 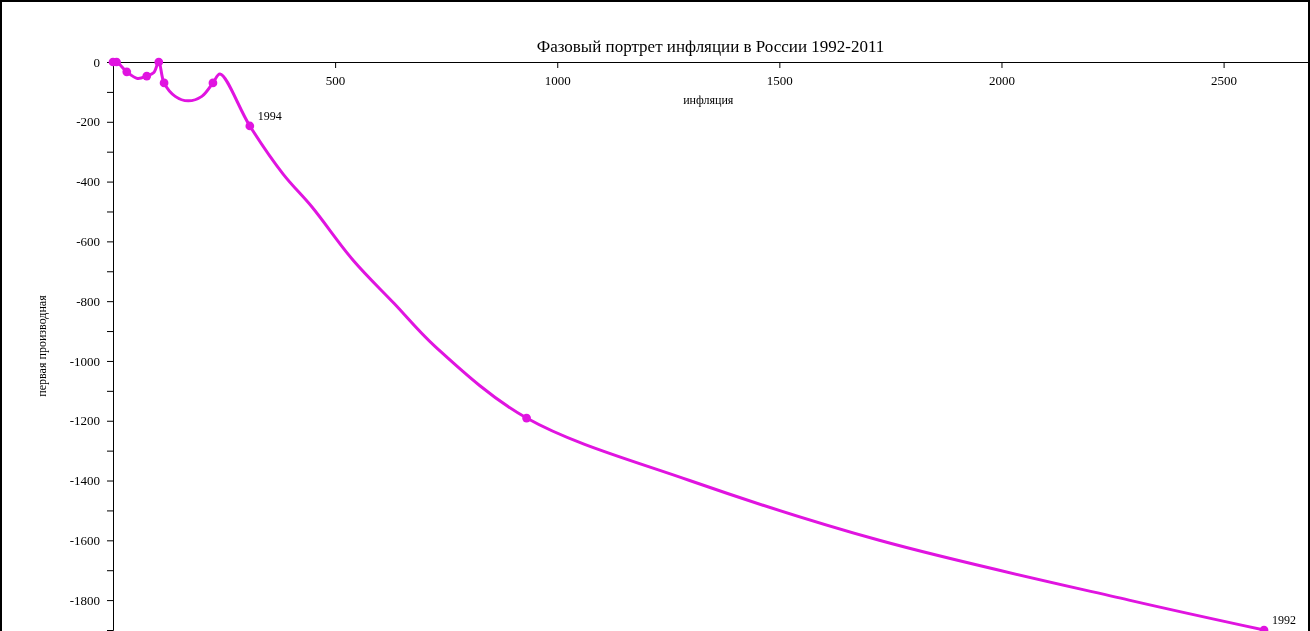 I want to click on x-tick-label: 2000, so click(x=1001, y=81).